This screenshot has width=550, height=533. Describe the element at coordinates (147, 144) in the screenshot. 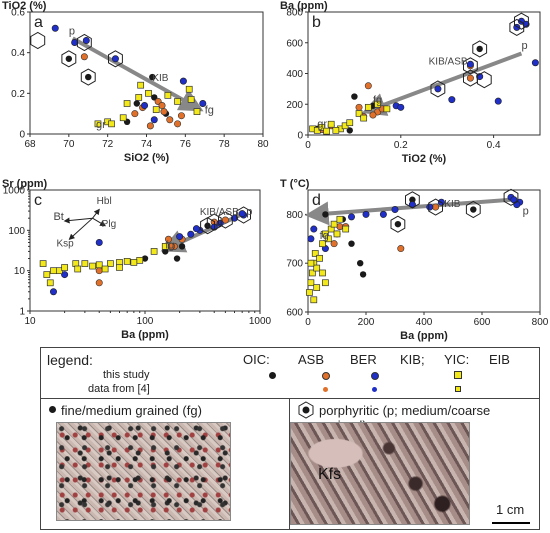

I see `panel-a-xtick-label: 74` at that location.